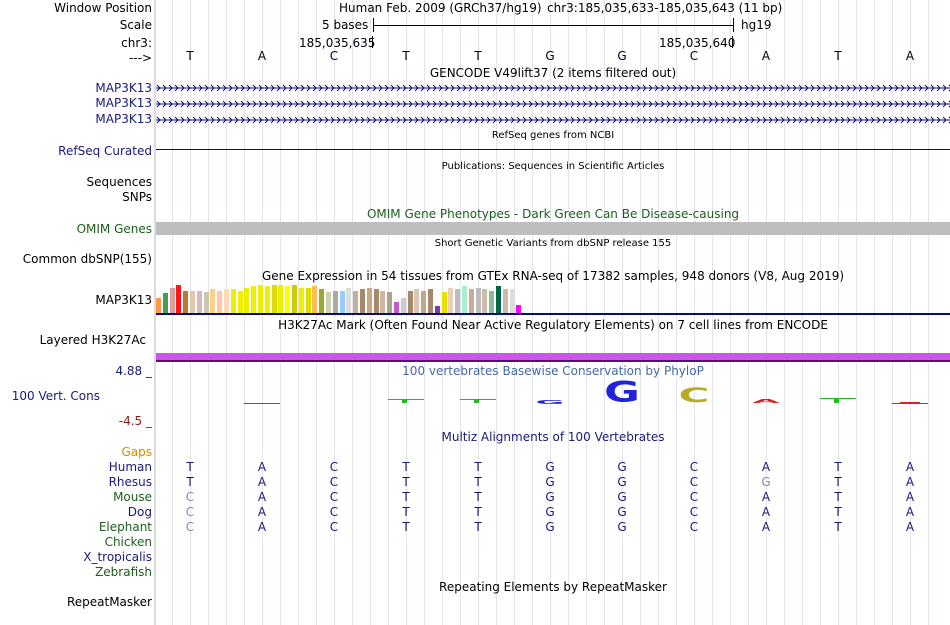  I want to click on gaps-label: Gaps, so click(136, 452).